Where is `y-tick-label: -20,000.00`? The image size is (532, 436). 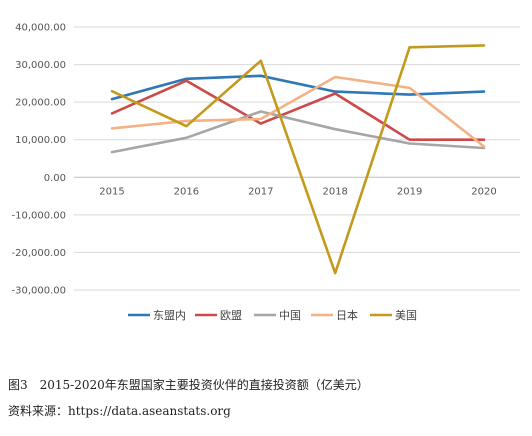 y-tick-label: -20,000.00 is located at coordinates (38, 253).